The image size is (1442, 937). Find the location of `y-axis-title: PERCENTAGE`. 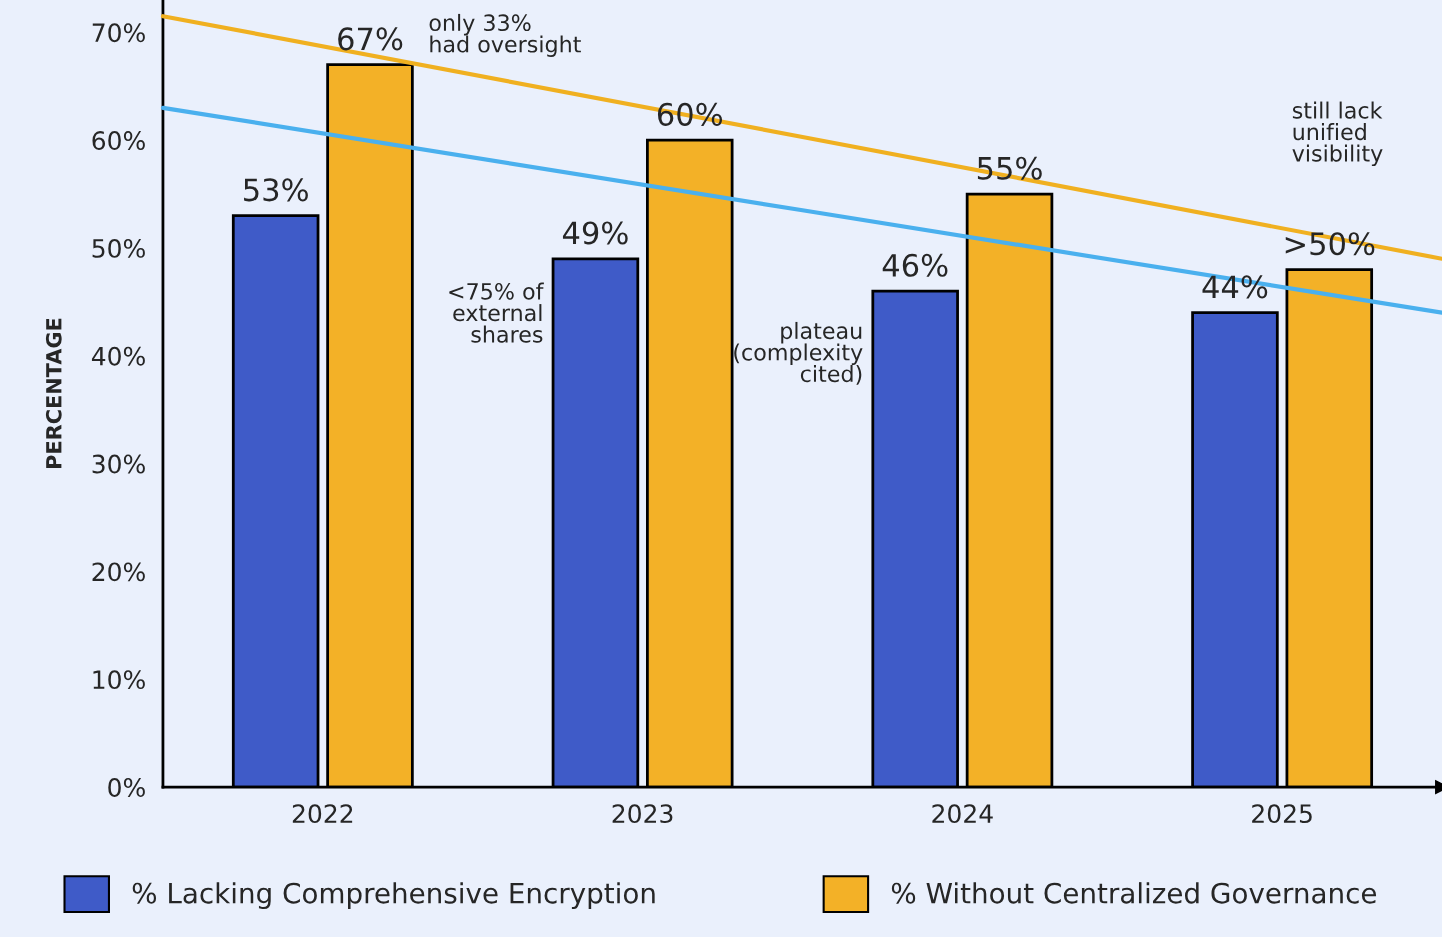

y-axis-title: PERCENTAGE is located at coordinates (53, 393).